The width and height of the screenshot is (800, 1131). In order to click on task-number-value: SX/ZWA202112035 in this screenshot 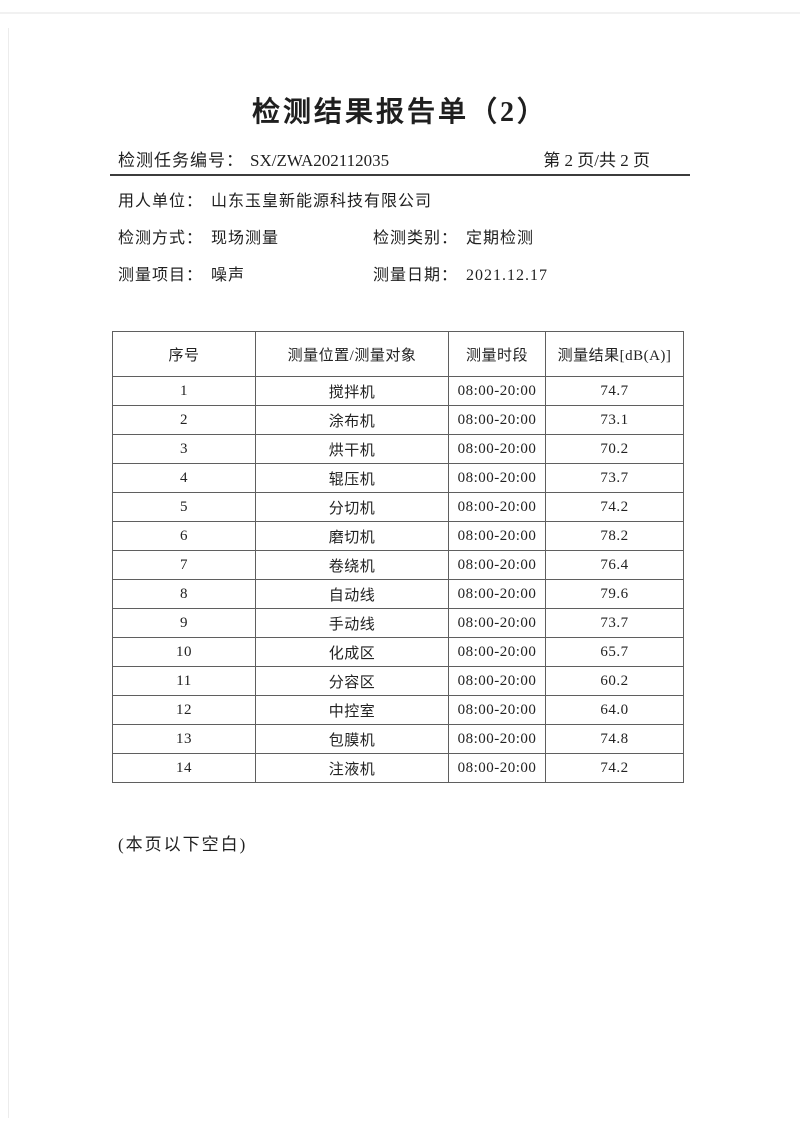, I will do `click(320, 160)`.